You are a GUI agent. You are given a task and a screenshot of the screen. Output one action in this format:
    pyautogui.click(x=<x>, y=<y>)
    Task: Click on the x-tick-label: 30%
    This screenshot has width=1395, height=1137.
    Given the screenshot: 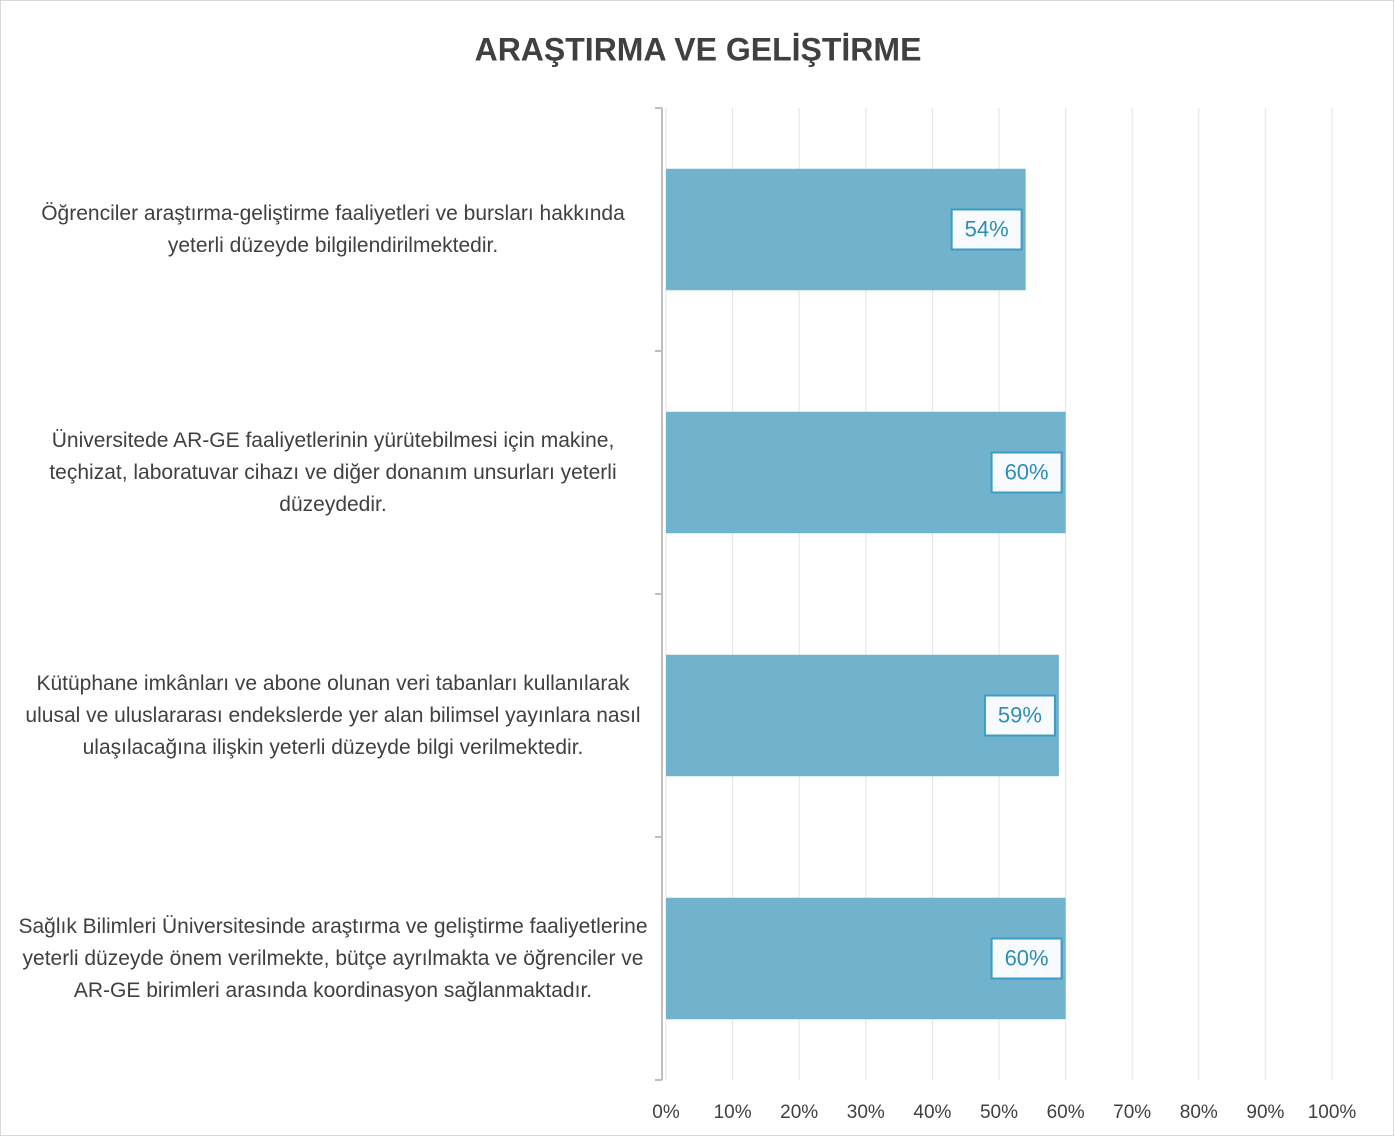 What is the action you would take?
    pyautogui.click(x=866, y=1112)
    